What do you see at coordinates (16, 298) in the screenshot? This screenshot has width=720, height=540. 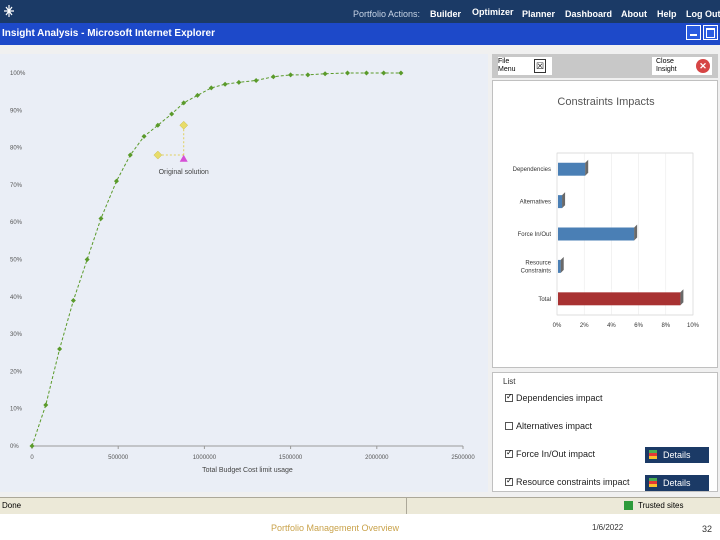 I see `y-tick-label: 40%` at bounding box center [16, 298].